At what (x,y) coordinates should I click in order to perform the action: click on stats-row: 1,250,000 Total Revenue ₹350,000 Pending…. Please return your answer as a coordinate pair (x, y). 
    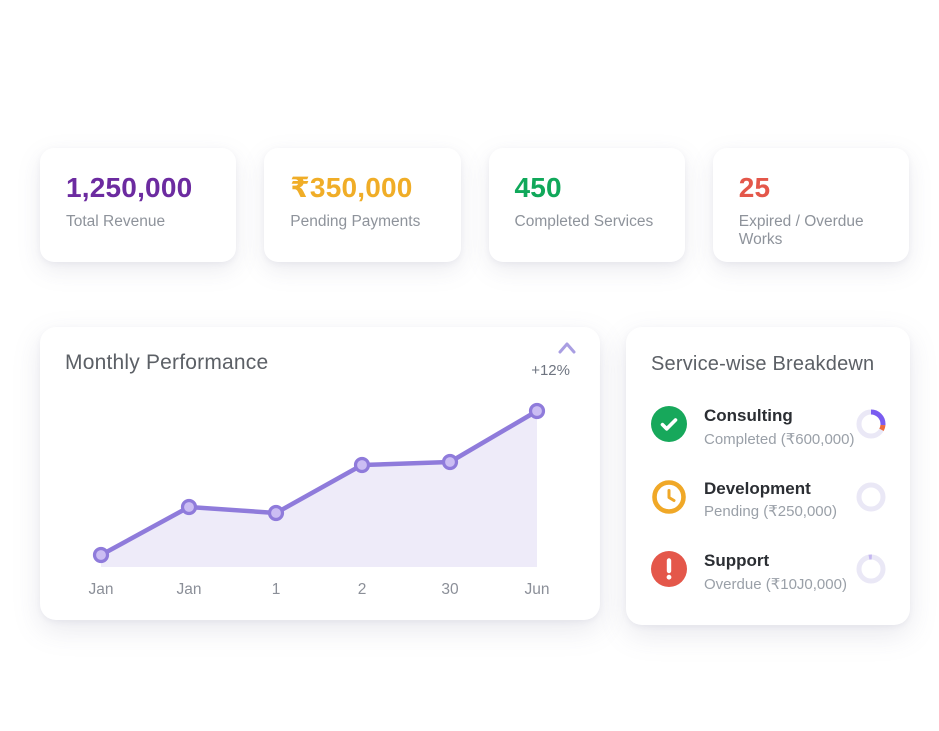
    Looking at the image, I should click on (474, 205).